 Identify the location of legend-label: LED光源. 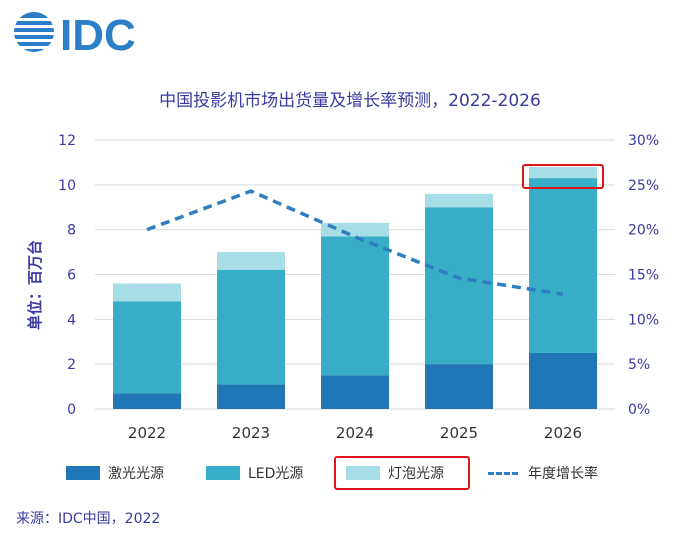
(276, 474).